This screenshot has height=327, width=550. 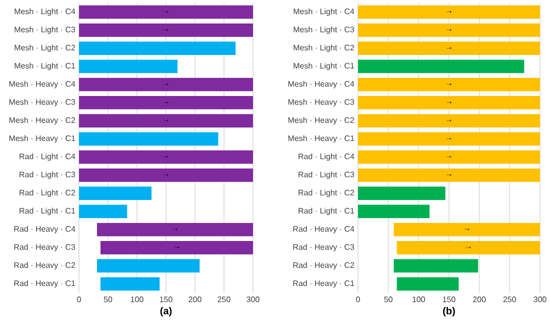 What do you see at coordinates (166, 311) in the screenshot?
I see `x-axis-title: (a)` at bounding box center [166, 311].